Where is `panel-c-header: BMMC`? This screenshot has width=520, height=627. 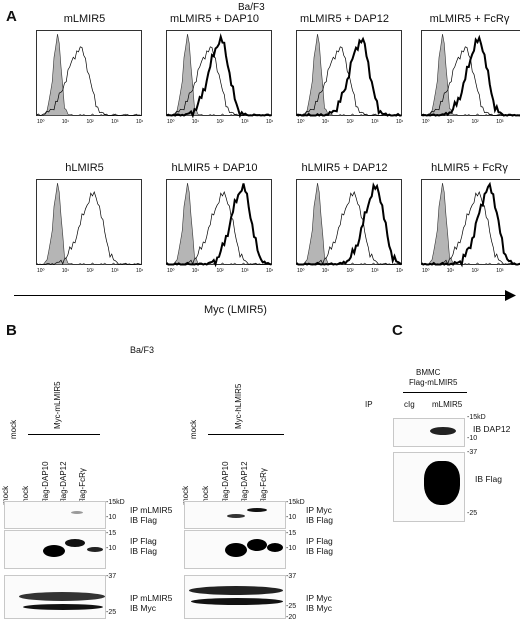 panel-c-header: BMMC is located at coordinates (428, 372).